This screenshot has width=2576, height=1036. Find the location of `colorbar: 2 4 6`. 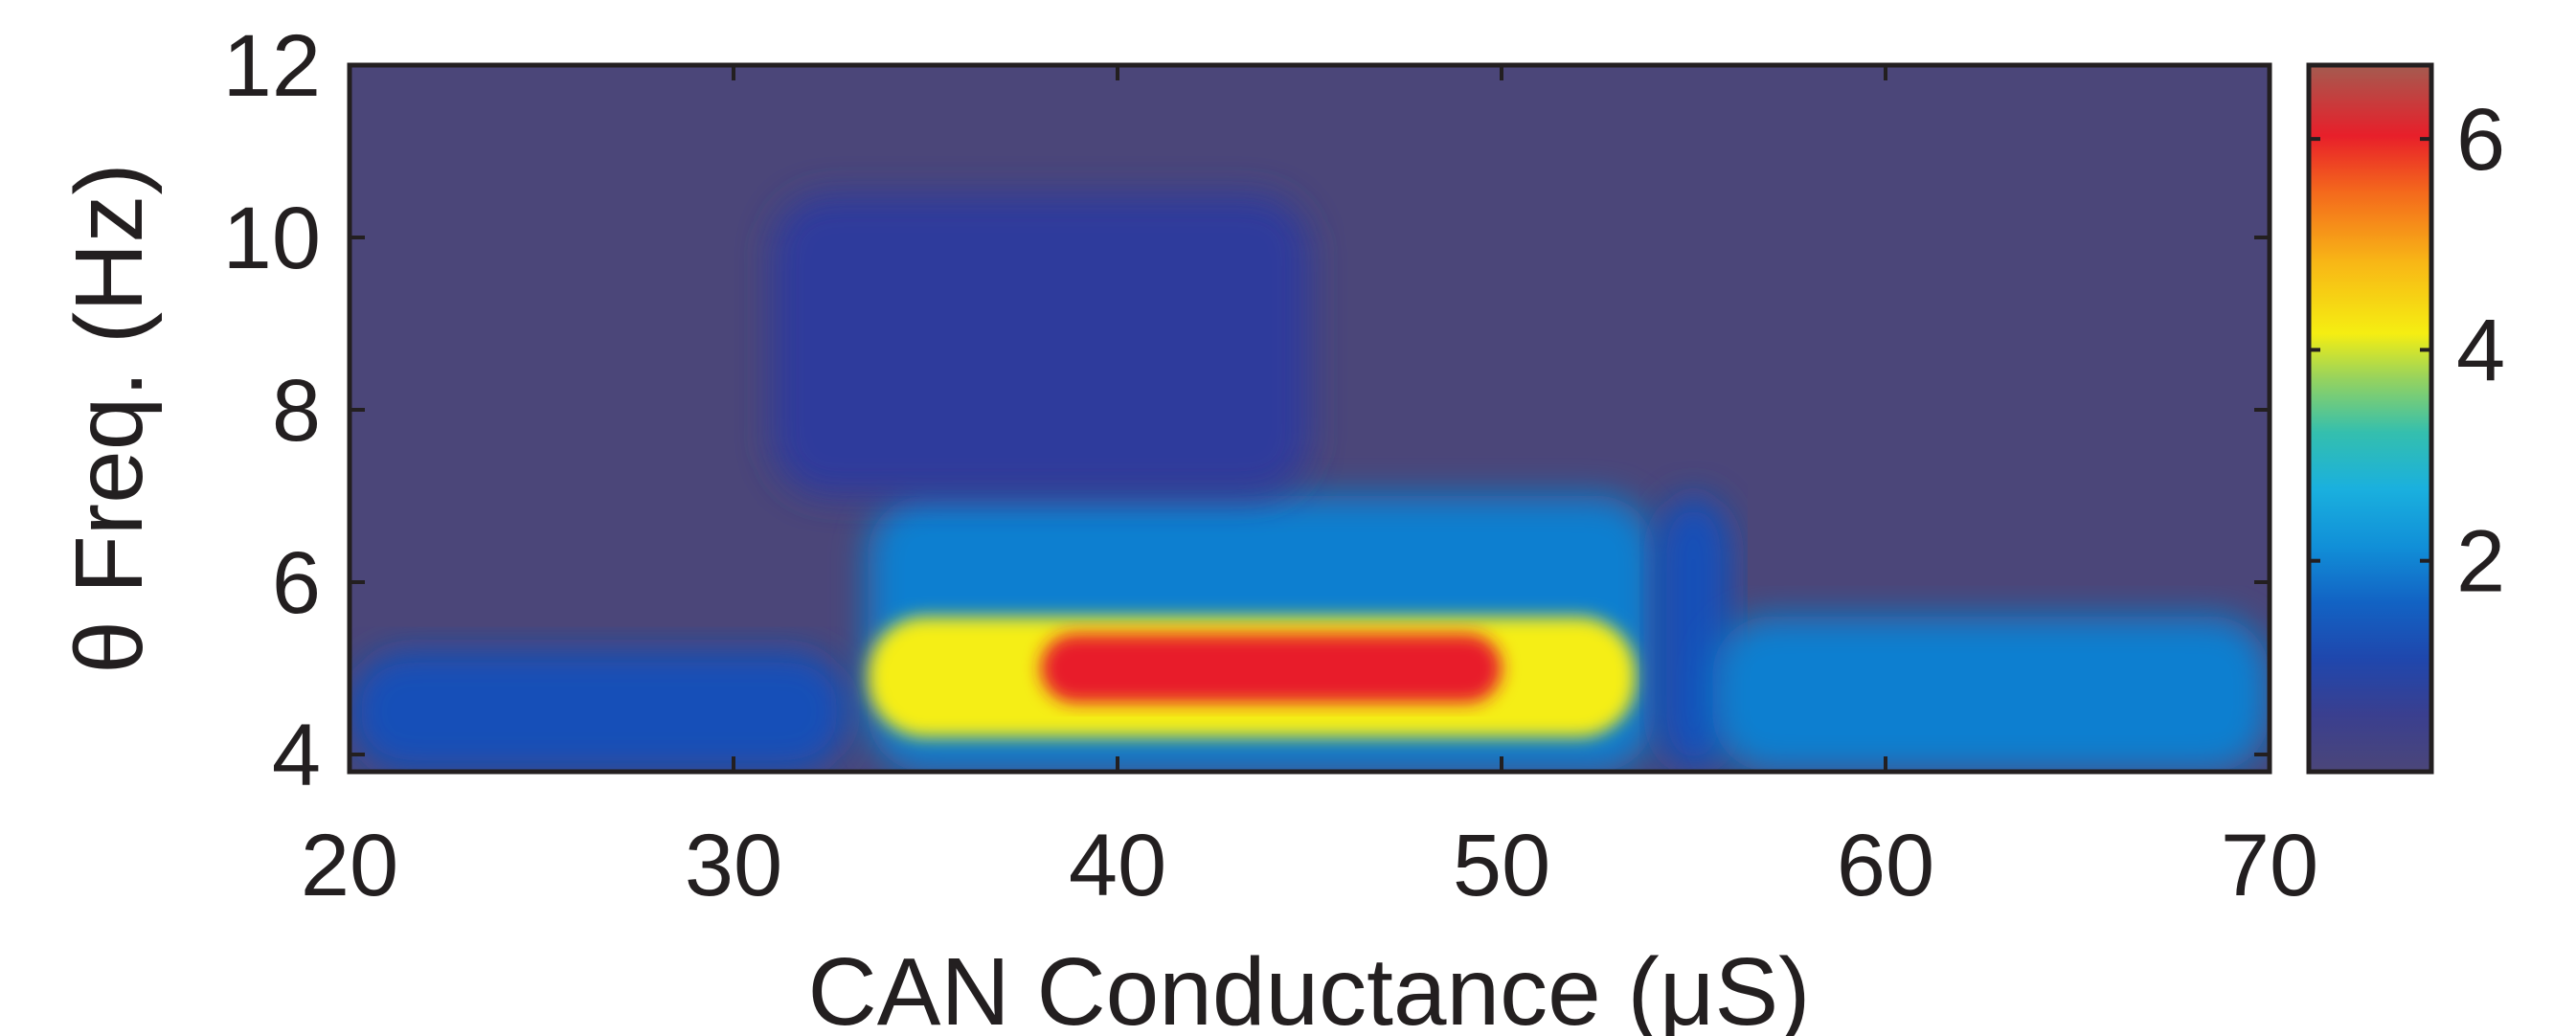

colorbar: 2 4 6 is located at coordinates (2405, 418).